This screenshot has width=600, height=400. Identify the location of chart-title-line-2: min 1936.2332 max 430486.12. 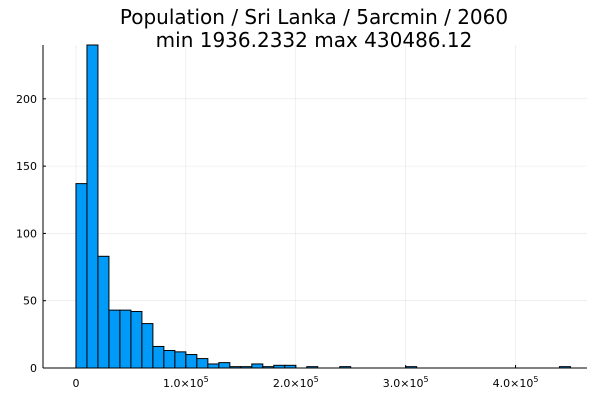
(314, 40).